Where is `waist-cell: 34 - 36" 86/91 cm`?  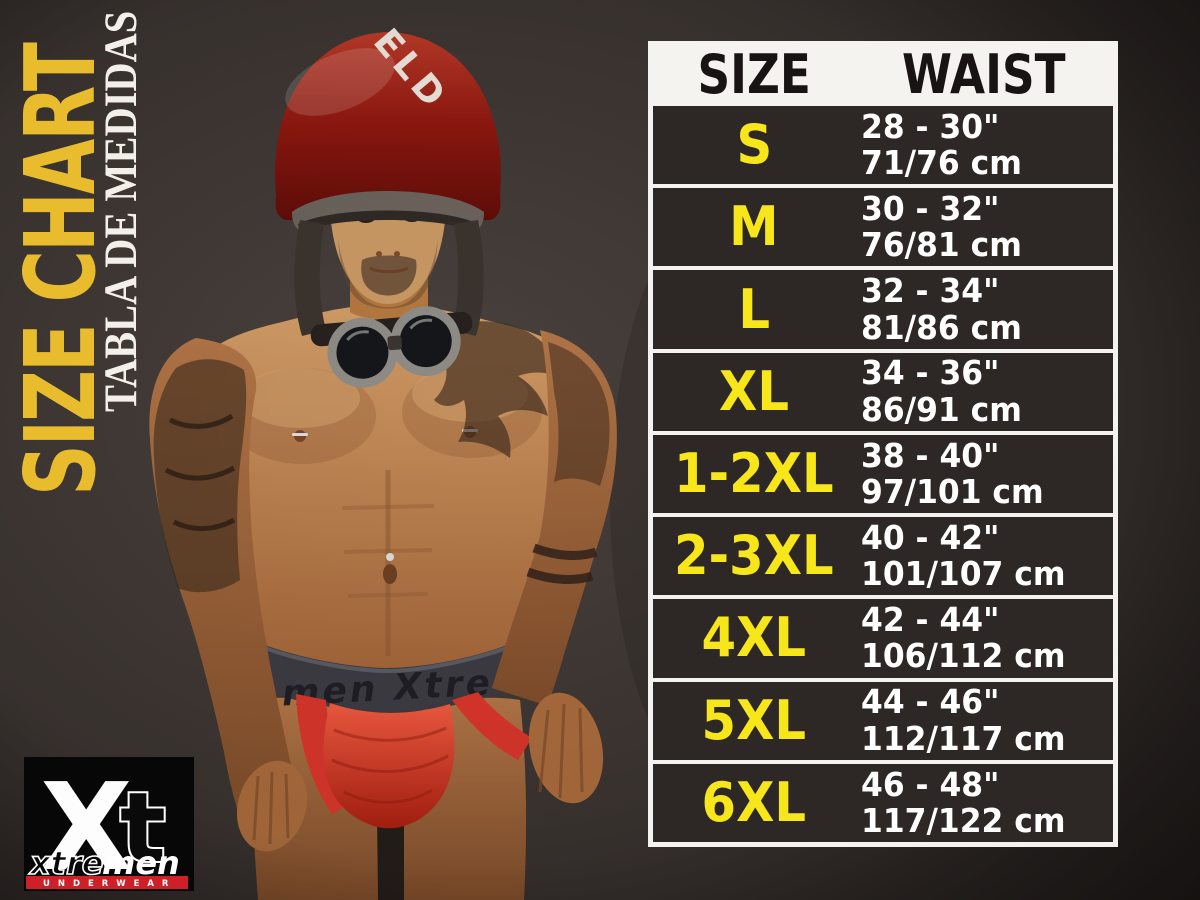 waist-cell: 34 - 36" 86/91 cm is located at coordinates (984, 391).